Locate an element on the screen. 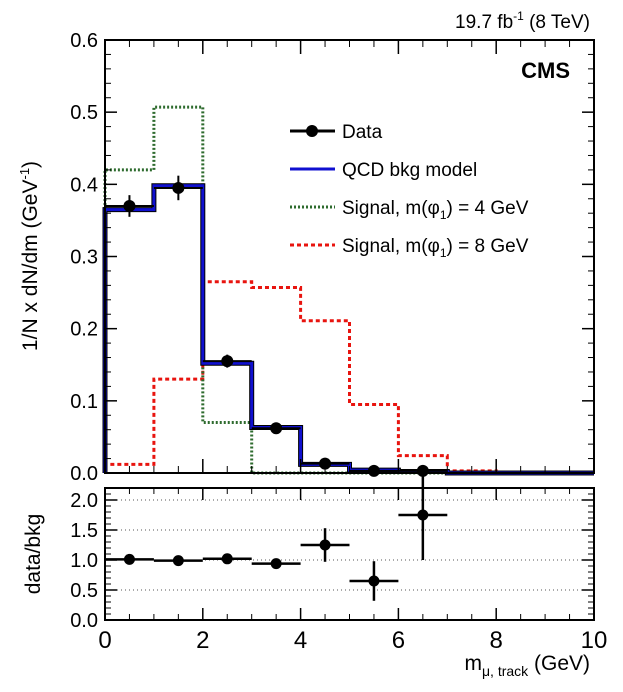 The height and width of the screenshot is (692, 623). x-tick-label: 4 is located at coordinates (300, 640).